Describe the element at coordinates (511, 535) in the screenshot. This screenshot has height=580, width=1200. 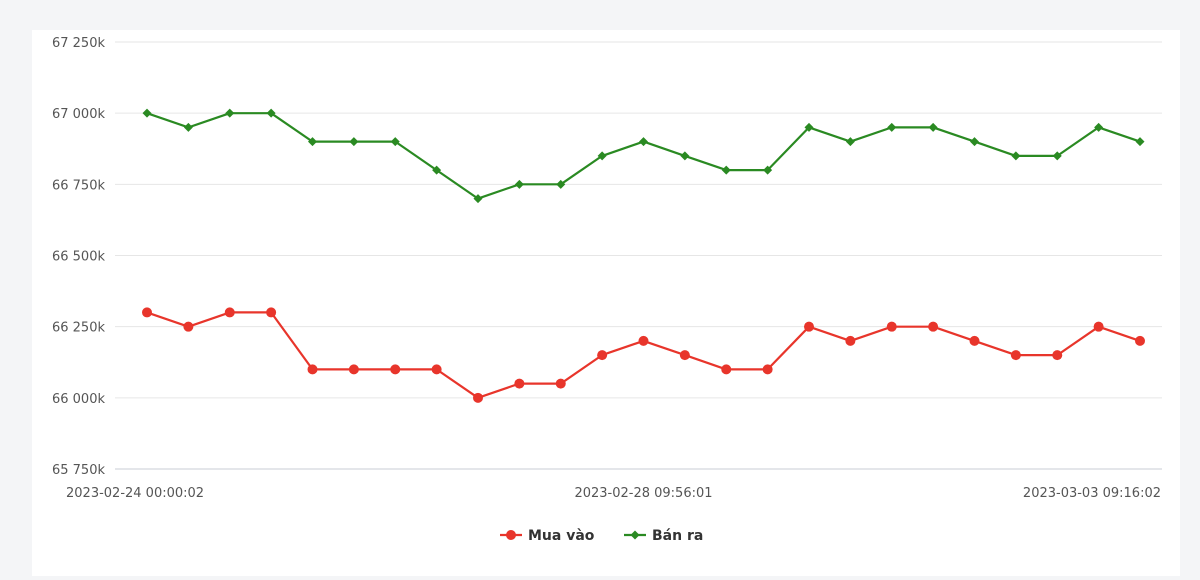
I see `legend-marker-mua-vao` at that location.